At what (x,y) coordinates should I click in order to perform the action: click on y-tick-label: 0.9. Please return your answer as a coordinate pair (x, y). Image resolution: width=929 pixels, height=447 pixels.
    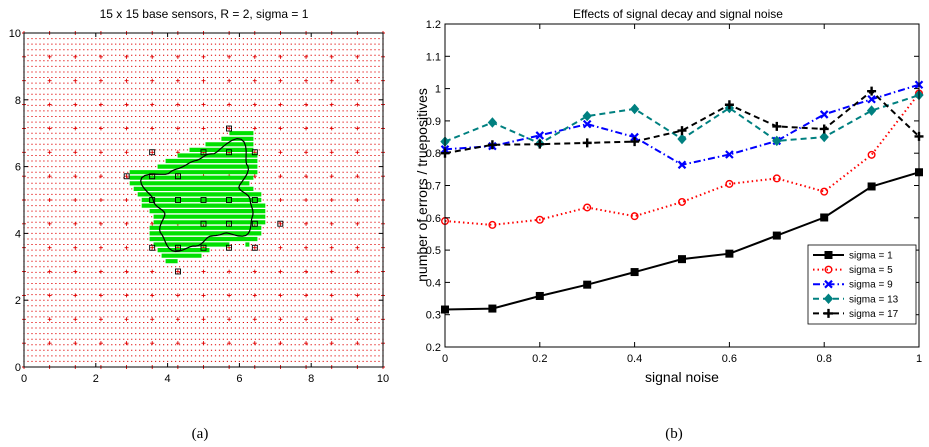
    Looking at the image, I should click on (433, 122).